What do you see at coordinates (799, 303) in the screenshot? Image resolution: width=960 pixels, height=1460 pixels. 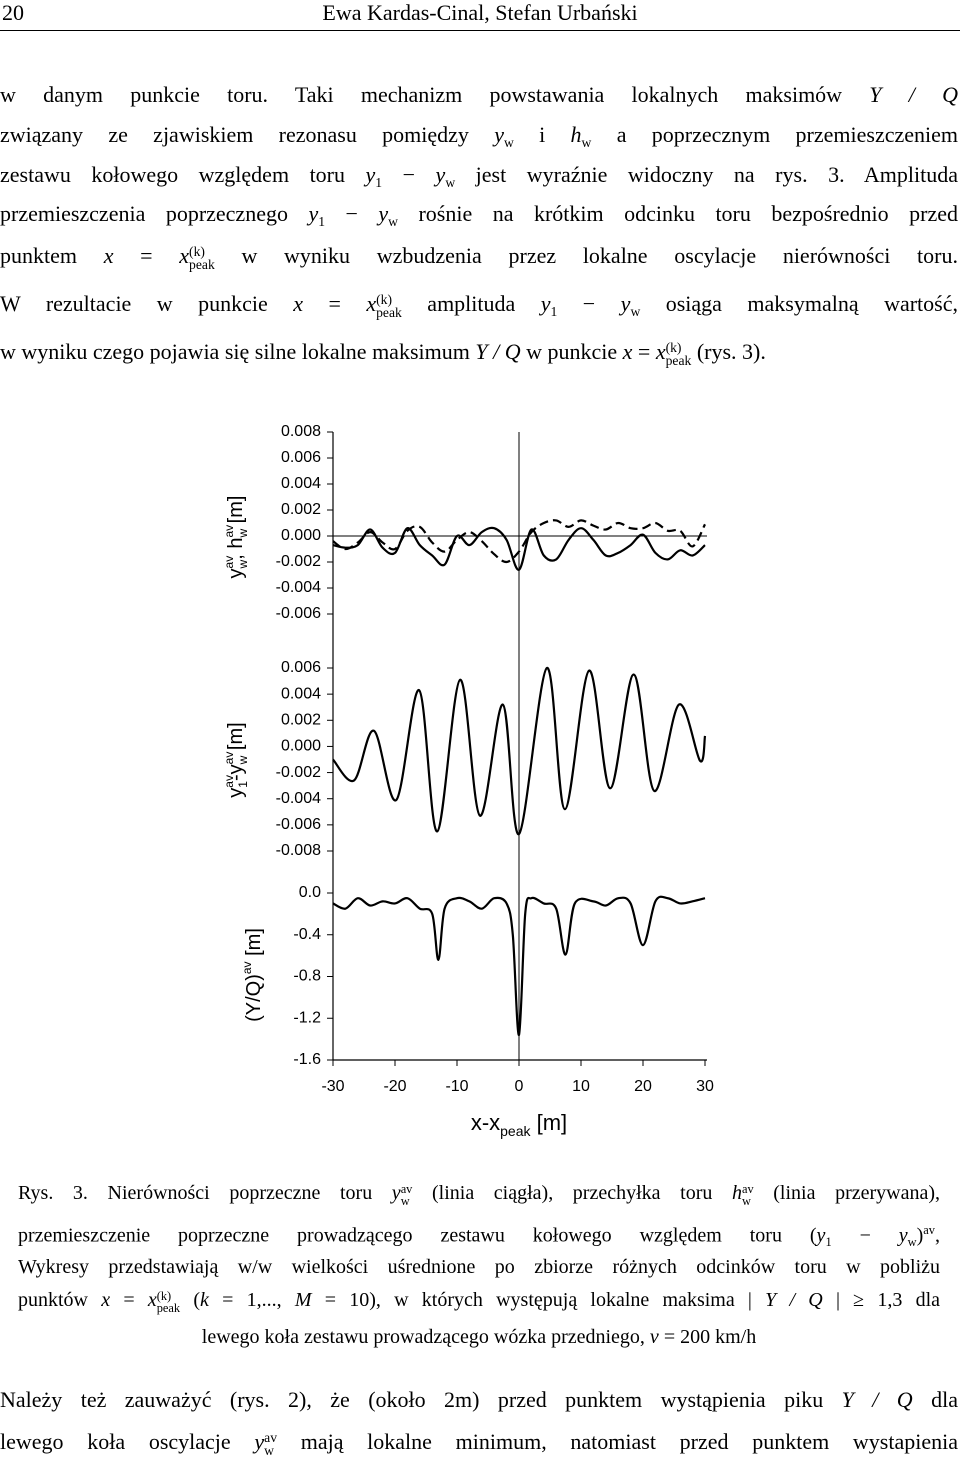 I see `text-run: osiąga maksymalną wartość,` at bounding box center [799, 303].